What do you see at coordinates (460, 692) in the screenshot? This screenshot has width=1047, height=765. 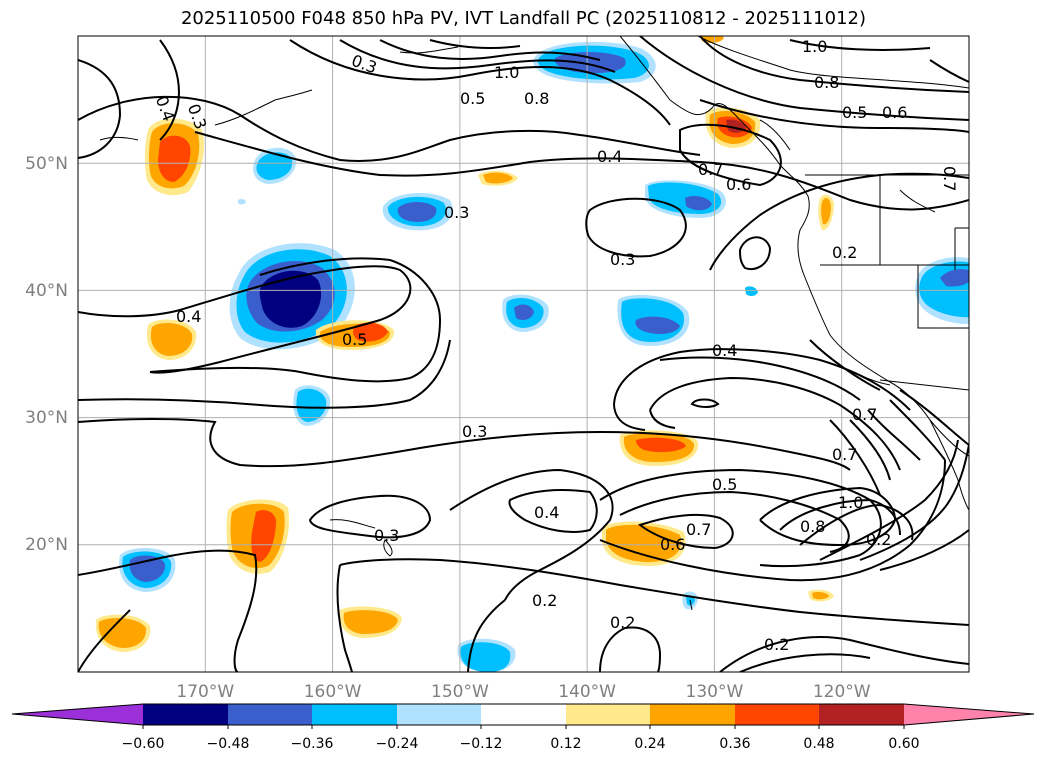 I see `lon-tick-label: 150°W` at bounding box center [460, 692].